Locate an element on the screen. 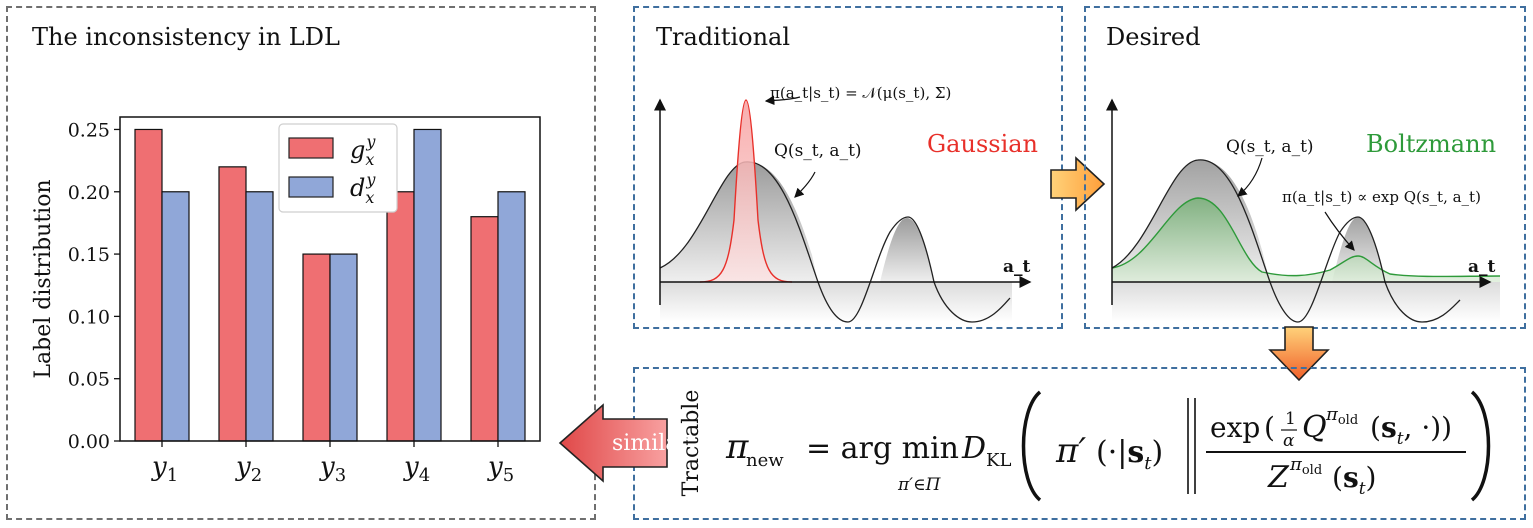 The image size is (1533, 528). x-tick-label-y5: y5 is located at coordinates (500, 469).